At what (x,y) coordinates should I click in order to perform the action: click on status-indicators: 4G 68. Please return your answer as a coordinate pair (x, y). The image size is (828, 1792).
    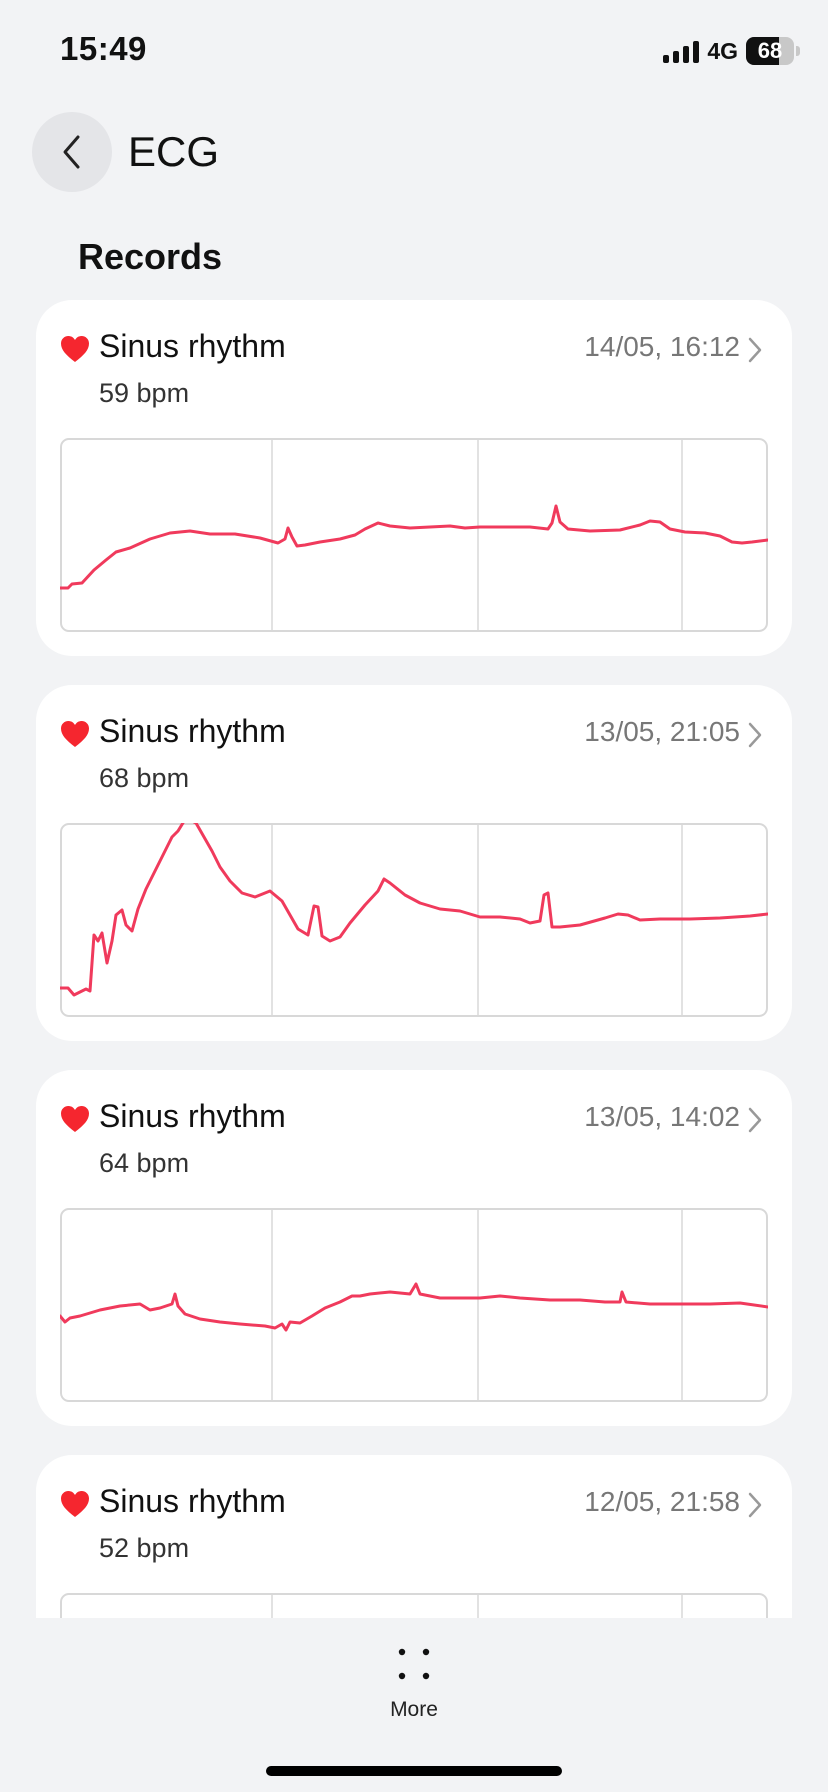
    Looking at the image, I should click on (731, 51).